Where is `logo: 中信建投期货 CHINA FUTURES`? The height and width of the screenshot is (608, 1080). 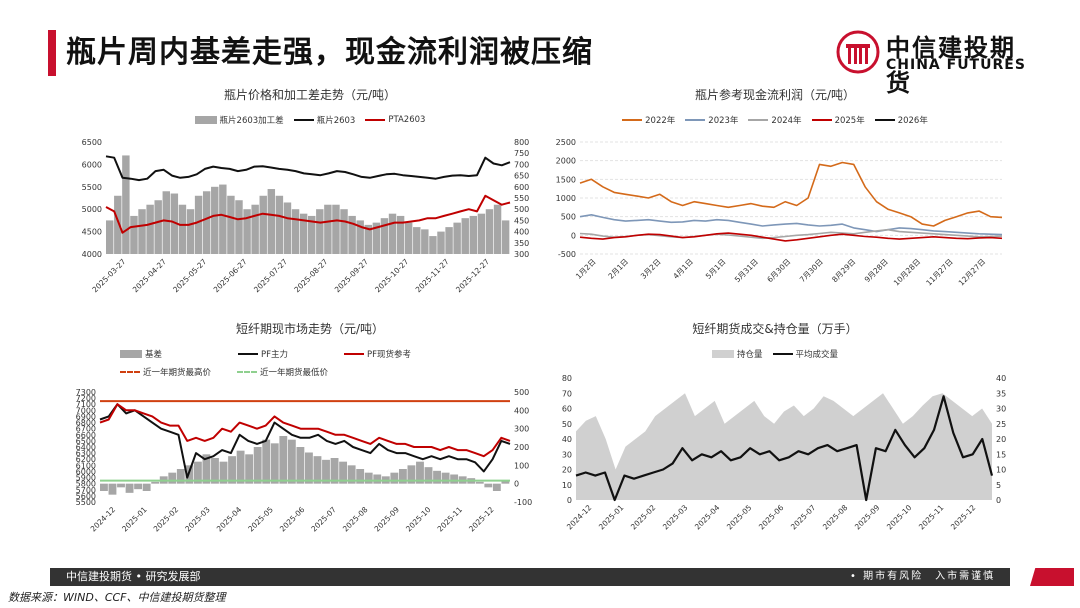 logo: 中信建投期货 CHINA FUTURES is located at coordinates (936, 61).